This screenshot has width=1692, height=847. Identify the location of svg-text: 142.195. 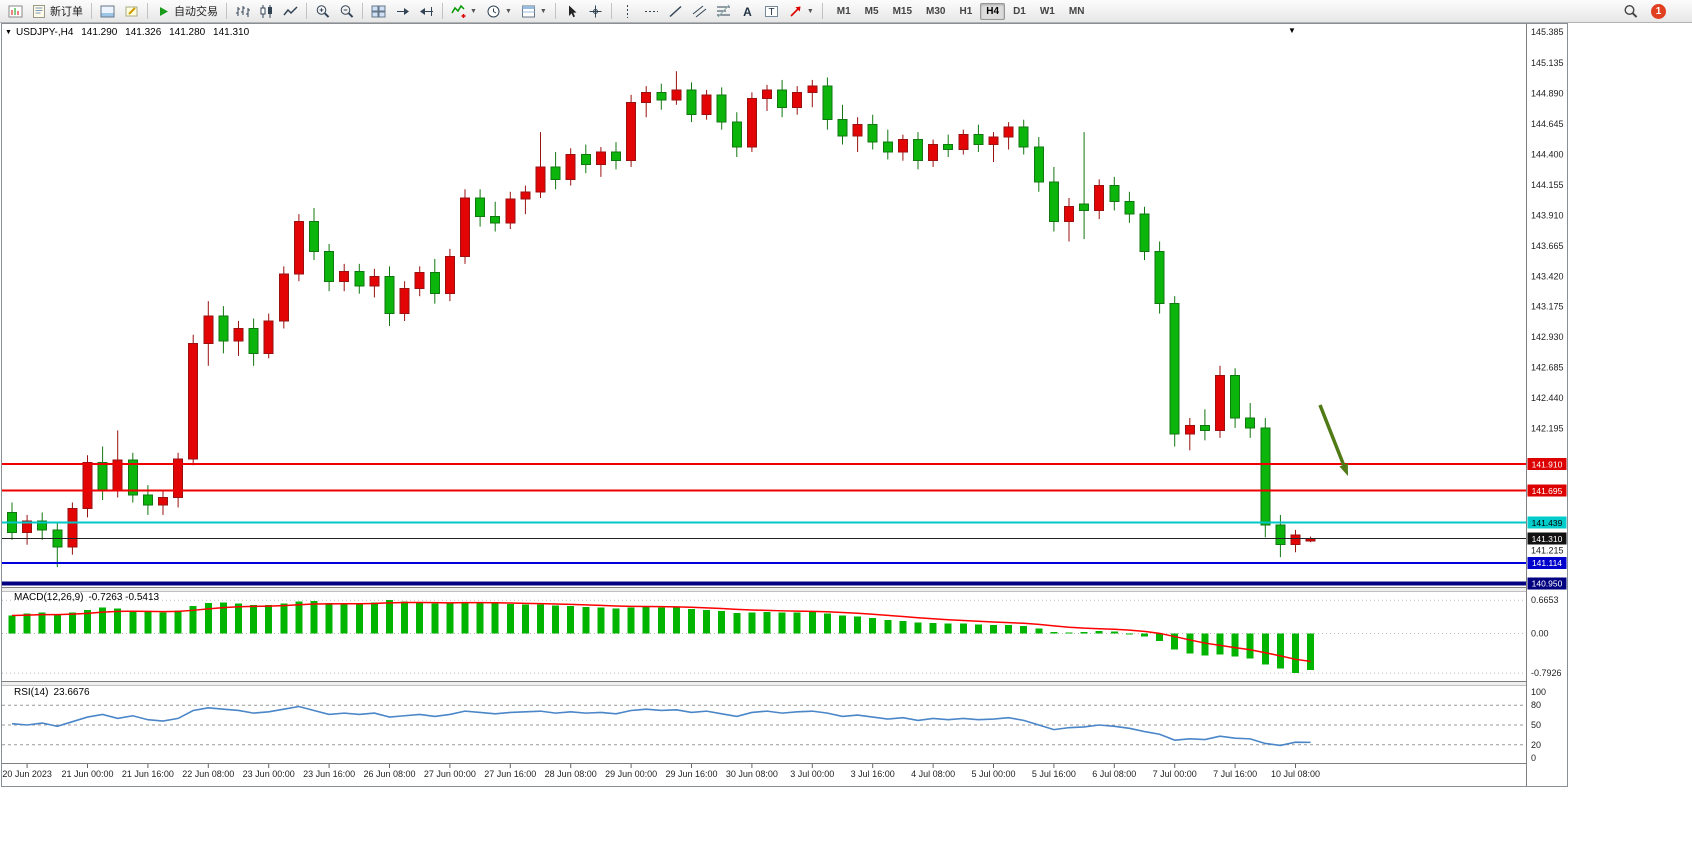
(1547, 429).